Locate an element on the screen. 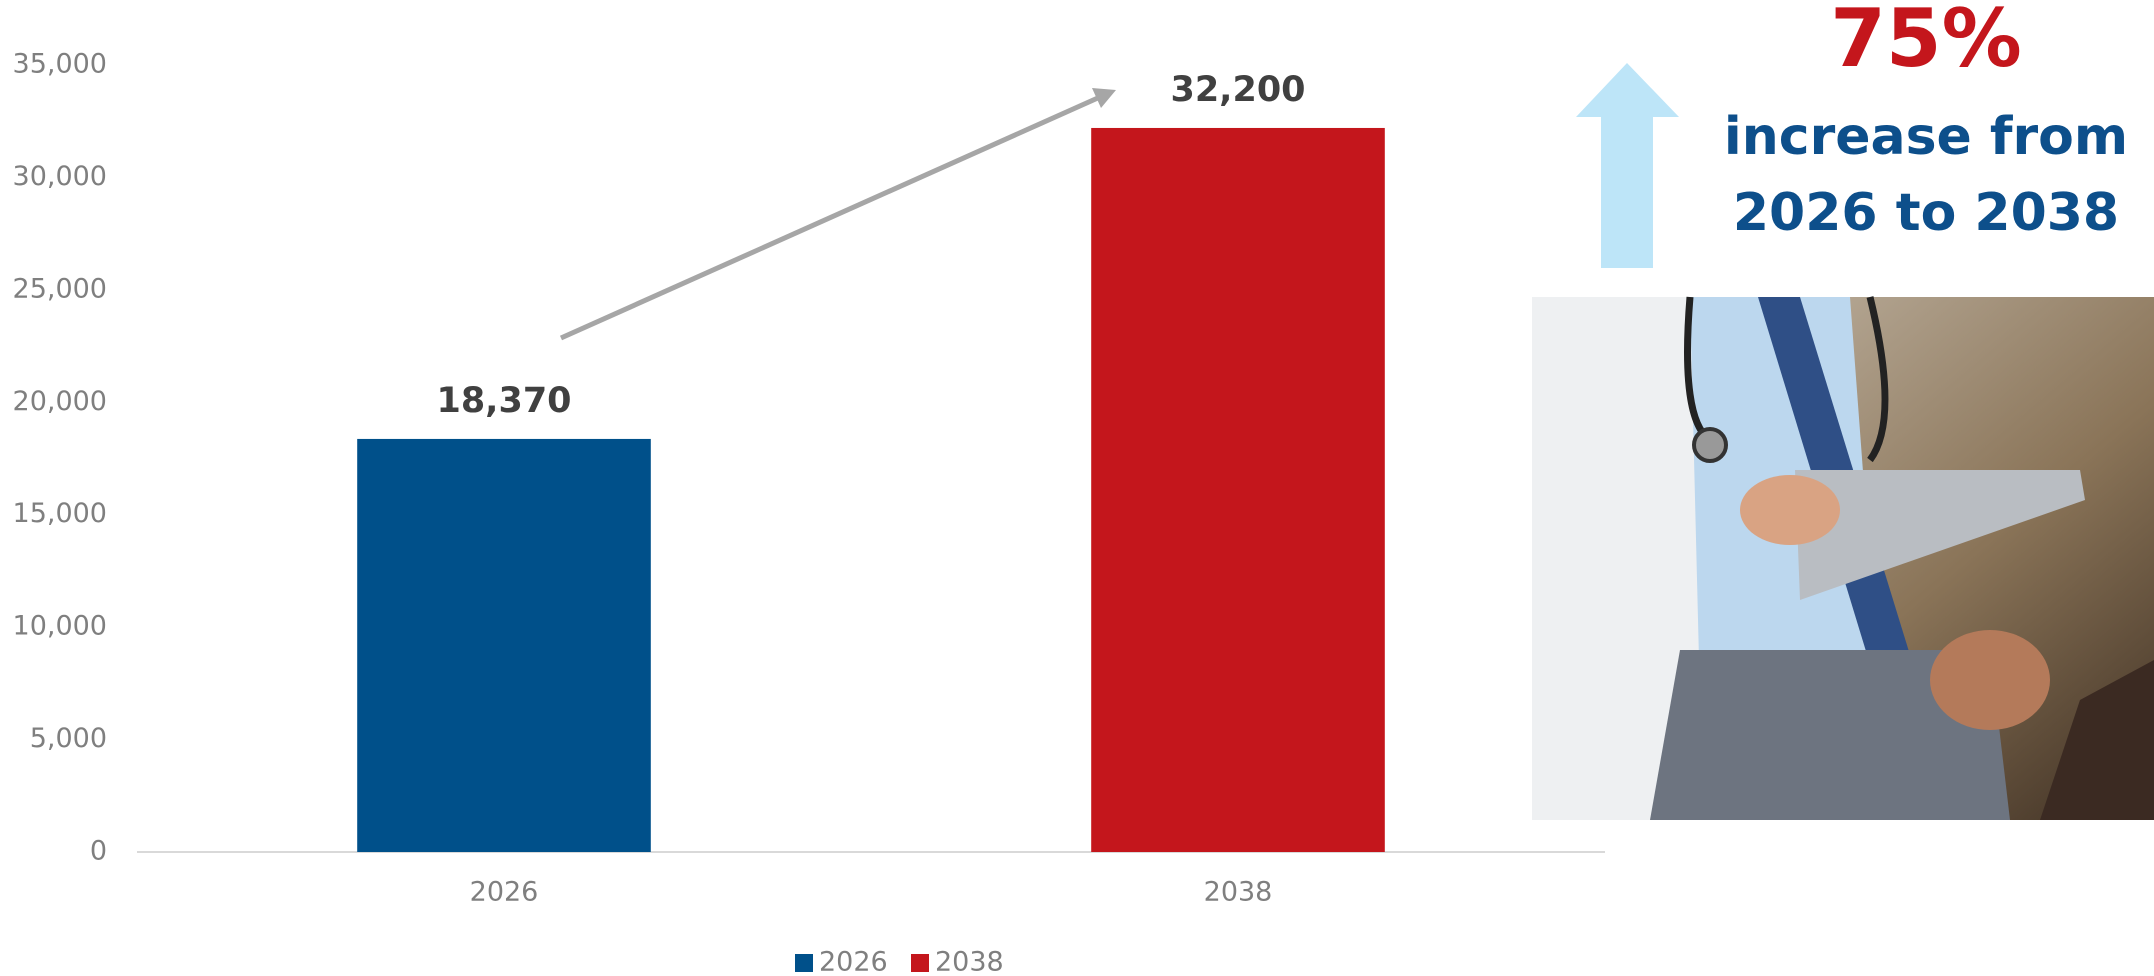 This screenshot has height=976, width=2154. y-tick-label: 20,000 is located at coordinates (60, 401).